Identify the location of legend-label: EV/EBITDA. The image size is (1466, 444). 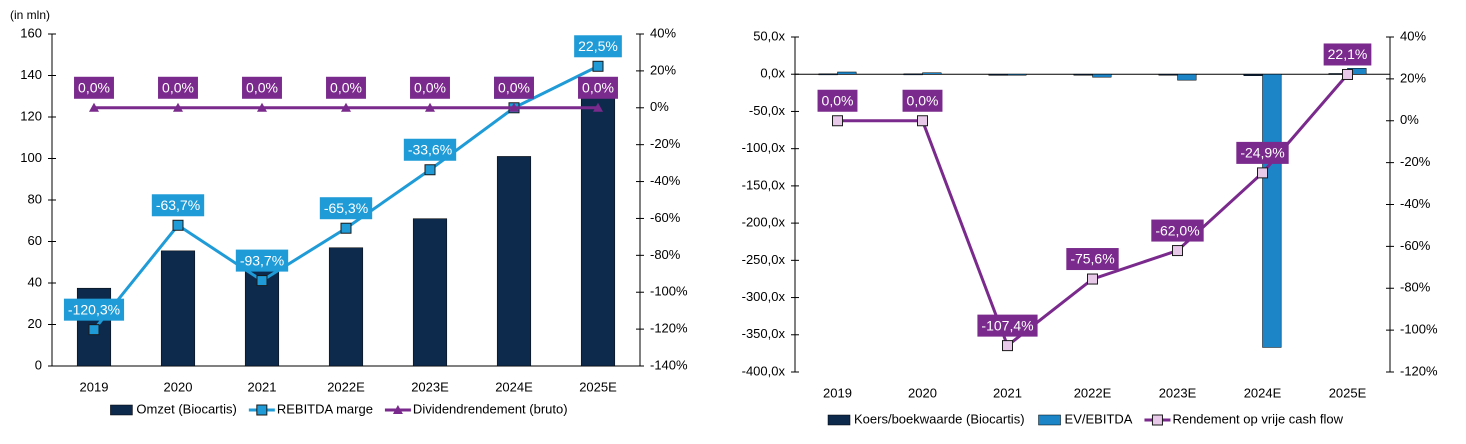
(1099, 418).